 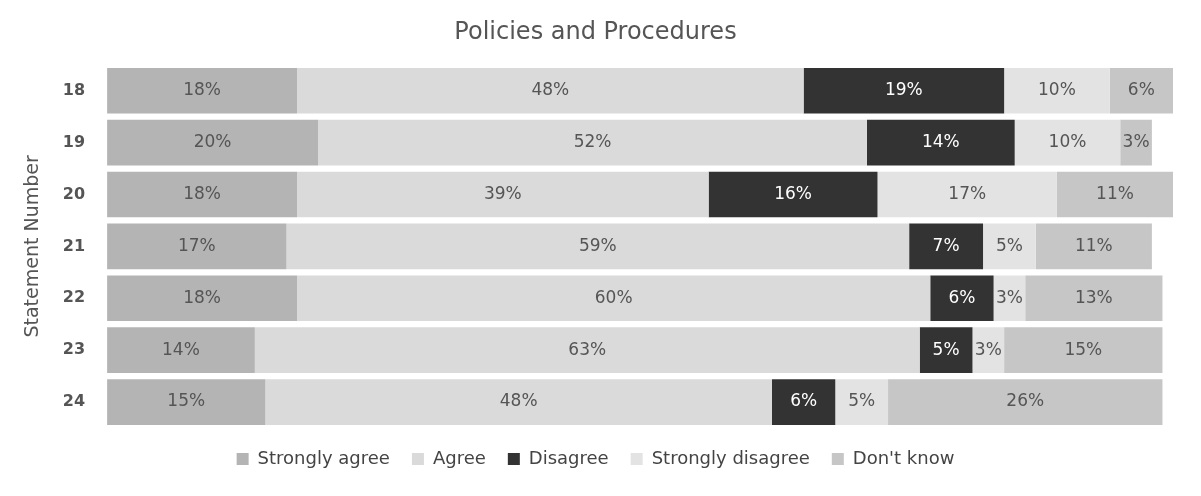 I want to click on y-tick-label: 20, so click(x=74, y=193).